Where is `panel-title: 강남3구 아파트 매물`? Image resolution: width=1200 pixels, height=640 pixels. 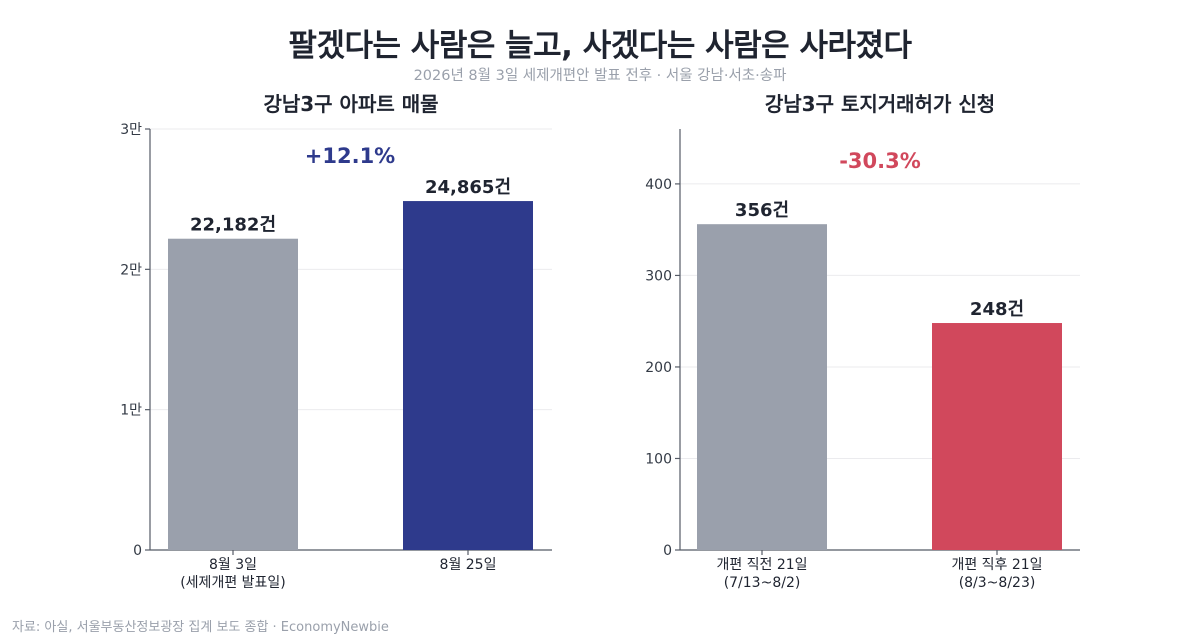
panel-title: 강남3구 아파트 매물 is located at coordinates (350, 104).